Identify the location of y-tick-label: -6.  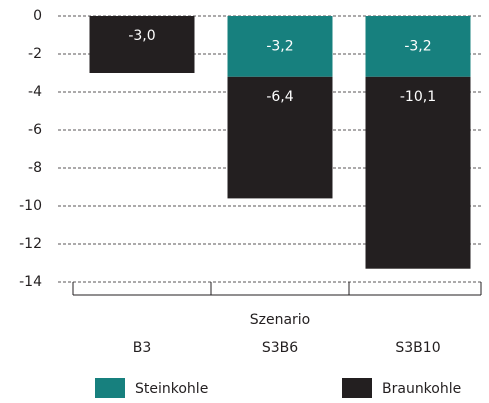
(35, 130).